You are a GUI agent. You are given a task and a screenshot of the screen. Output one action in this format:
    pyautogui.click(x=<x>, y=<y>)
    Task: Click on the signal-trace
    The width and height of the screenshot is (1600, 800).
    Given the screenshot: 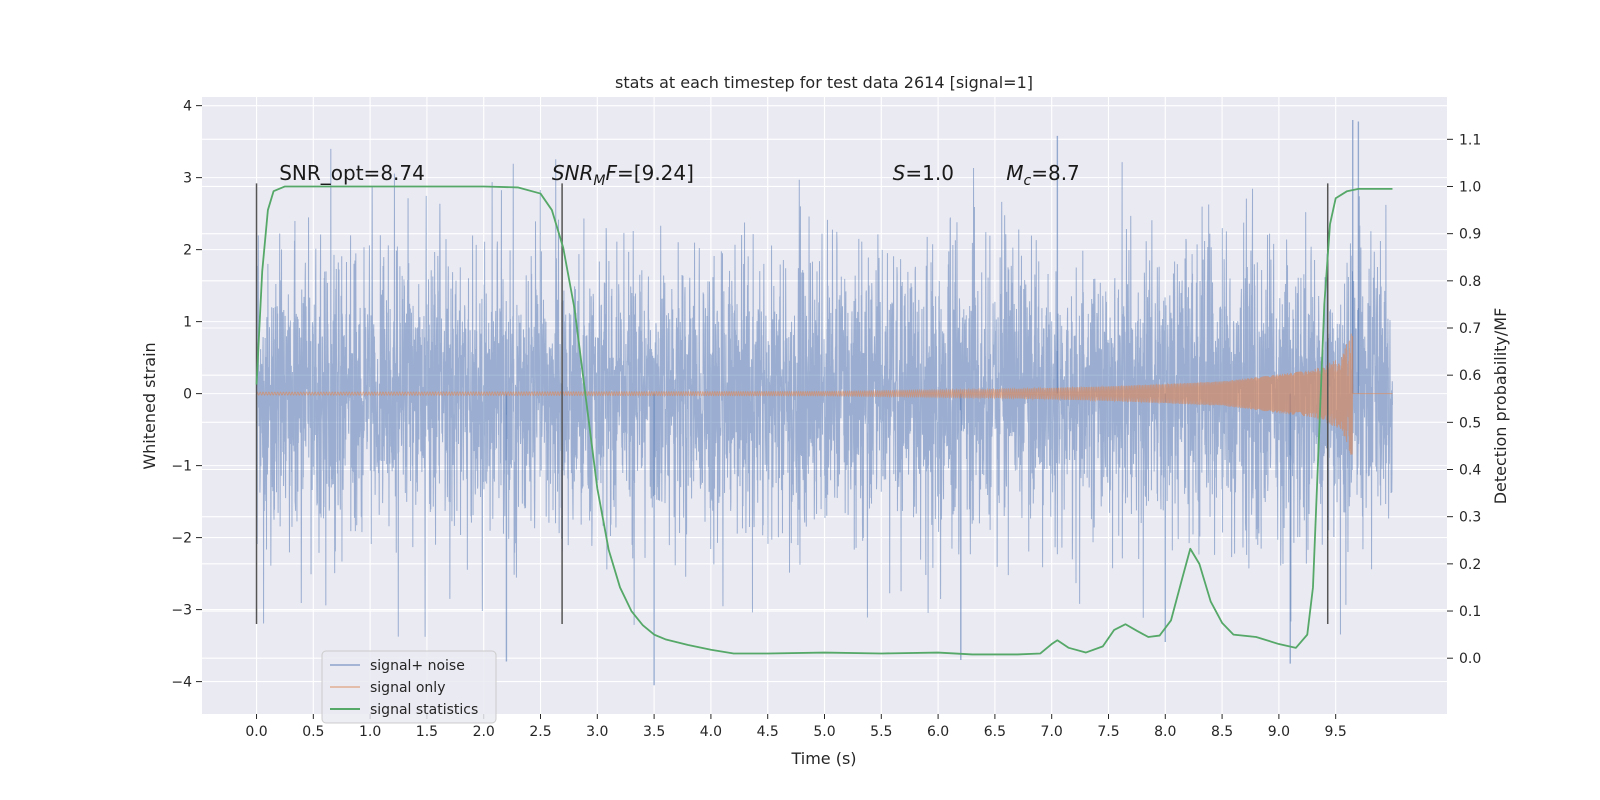 What is the action you would take?
    pyautogui.click(x=824, y=394)
    